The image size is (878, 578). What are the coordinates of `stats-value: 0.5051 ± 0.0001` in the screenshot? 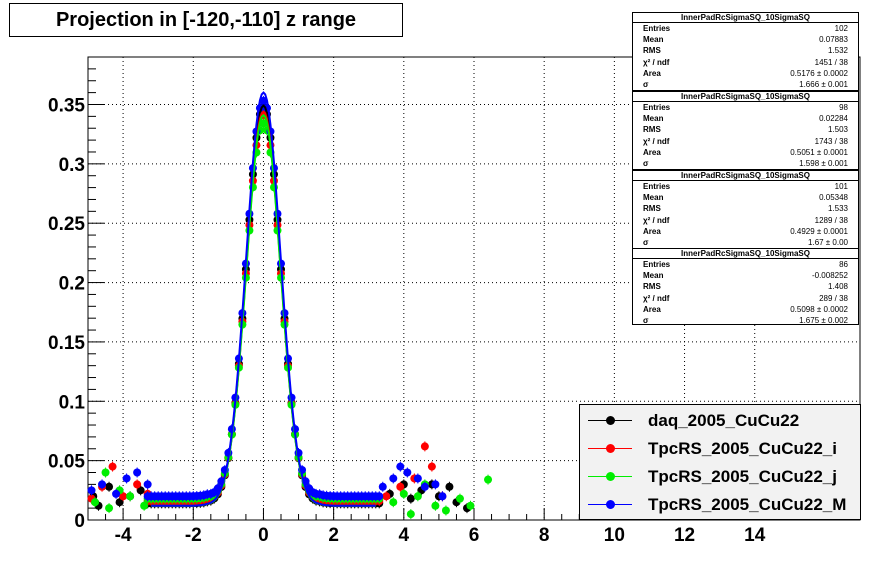 It's located at (819, 152).